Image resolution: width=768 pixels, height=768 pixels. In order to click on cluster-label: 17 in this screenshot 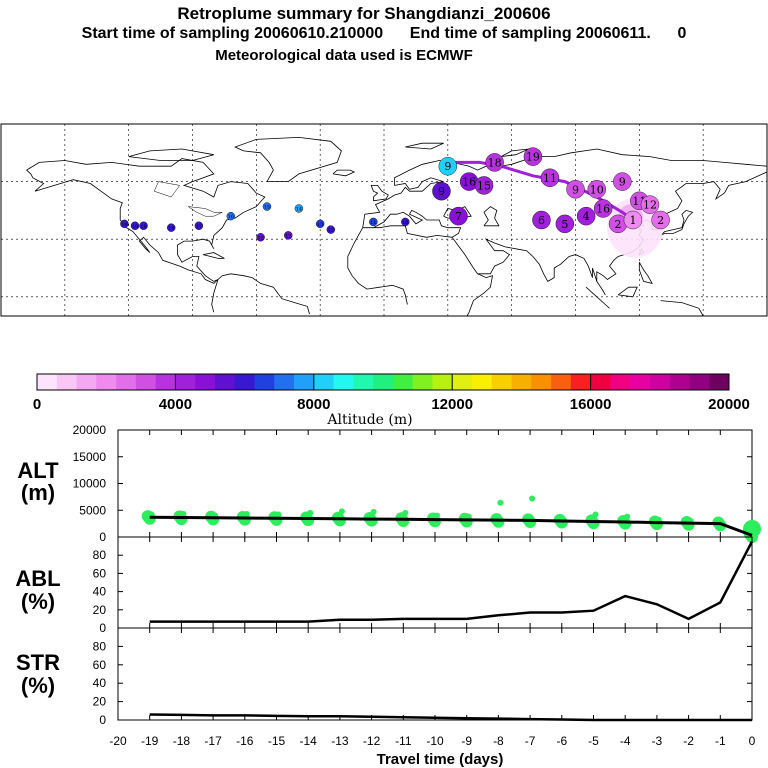, I will do `click(199, 227)`.